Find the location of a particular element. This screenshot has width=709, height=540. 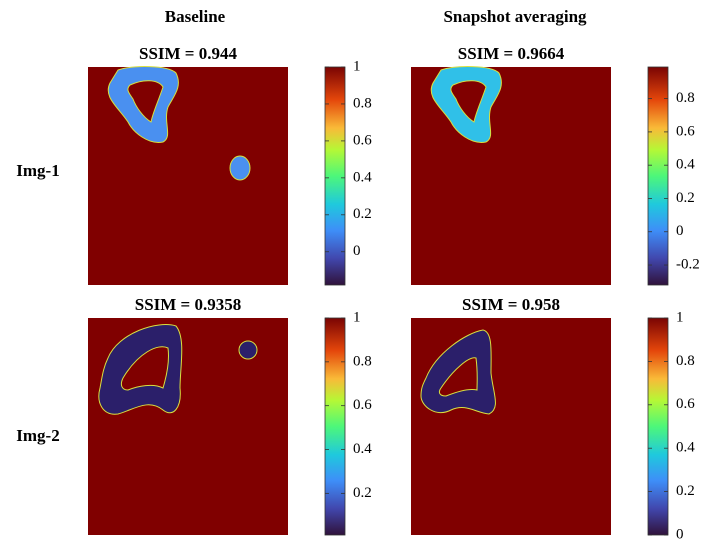

panel-title: SSIM = 0.9358 is located at coordinates (188, 304).